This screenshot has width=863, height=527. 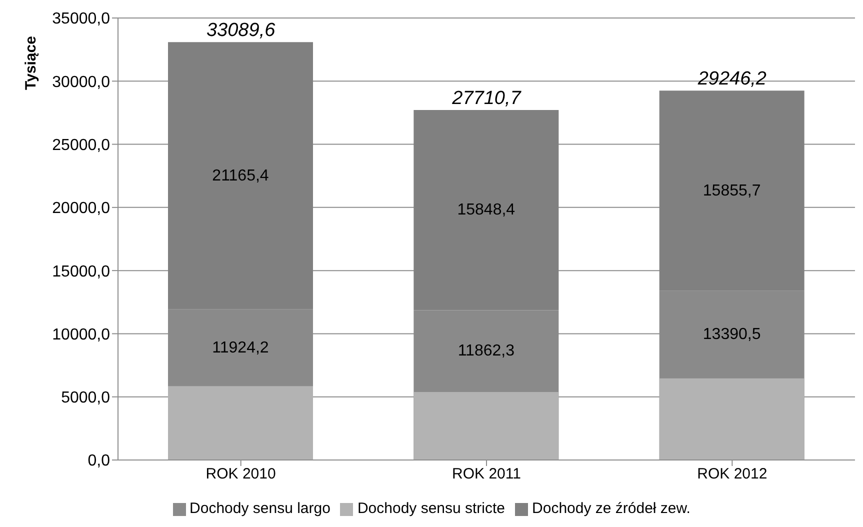 I want to click on y-tick-label: 35000,0, so click(x=81, y=19).